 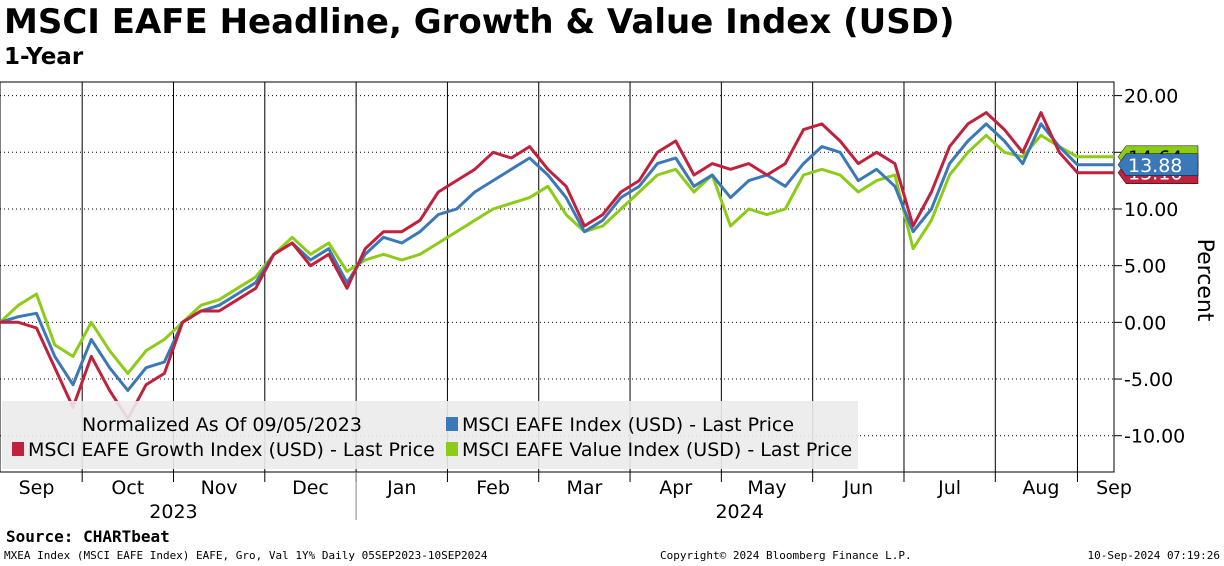 What do you see at coordinates (675, 488) in the screenshot?
I see `x-tick-label: Apr` at bounding box center [675, 488].